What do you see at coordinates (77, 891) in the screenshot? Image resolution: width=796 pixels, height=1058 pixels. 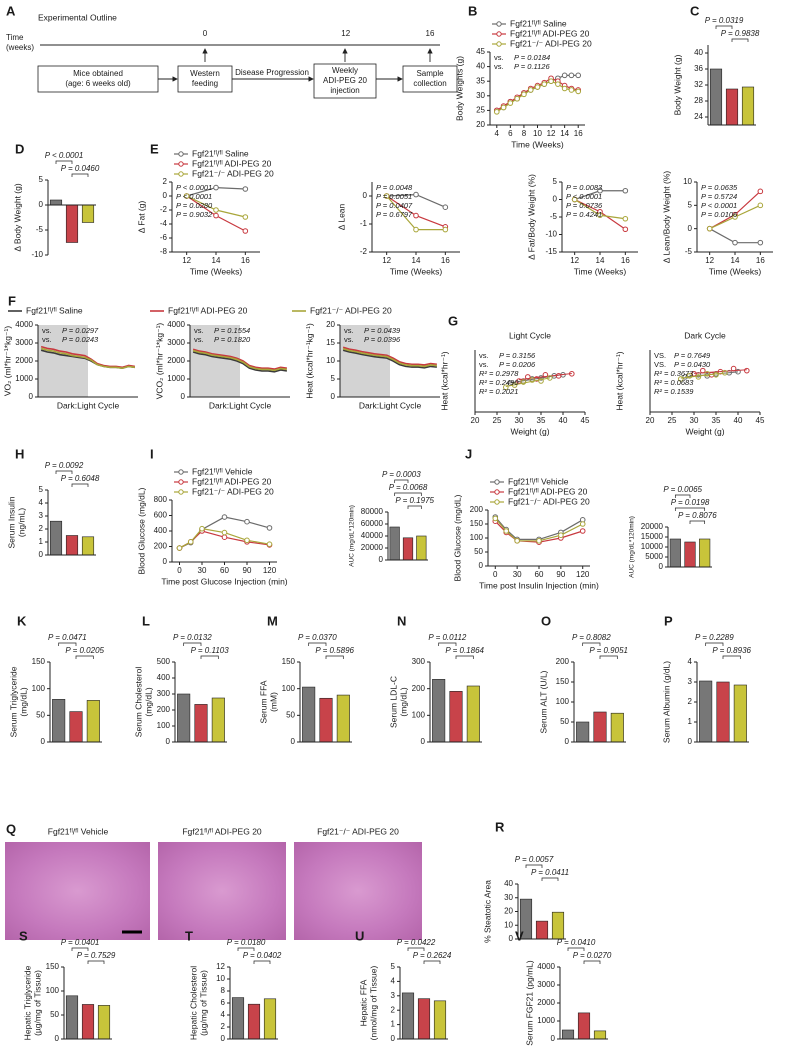 I see `histology-image` at bounding box center [77, 891].